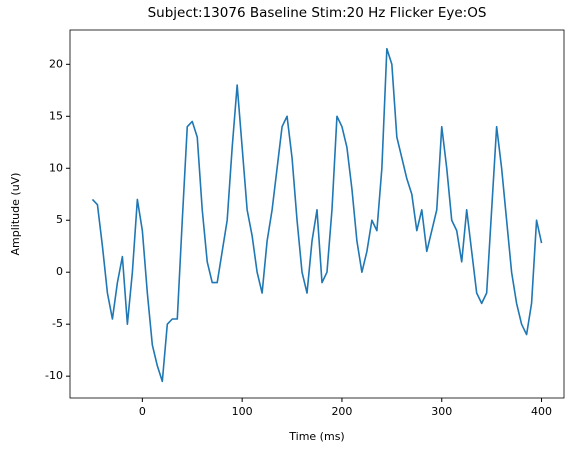 This screenshot has height=453, width=574. I want to click on y-tick-label: 0, so click(59, 271).